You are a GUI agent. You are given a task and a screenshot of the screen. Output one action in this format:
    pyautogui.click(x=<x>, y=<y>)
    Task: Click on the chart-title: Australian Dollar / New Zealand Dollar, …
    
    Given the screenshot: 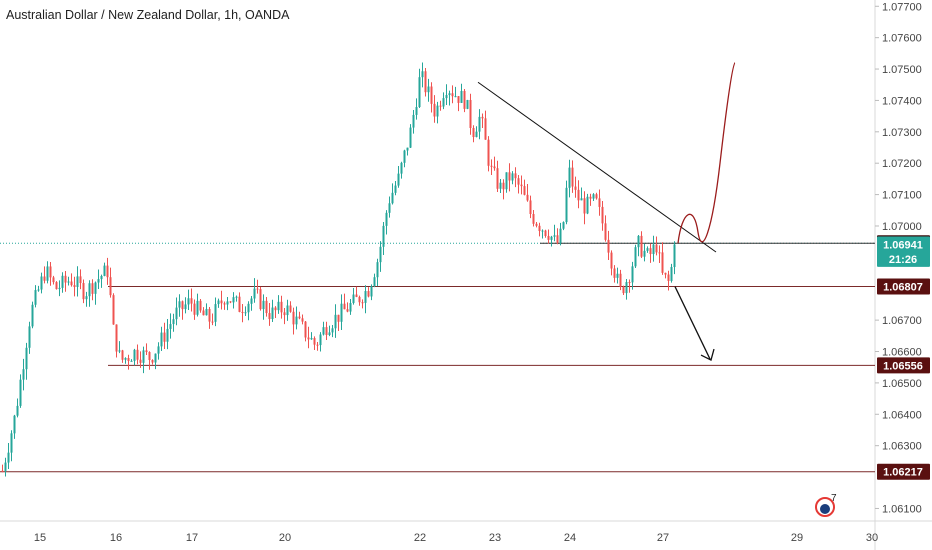 What is the action you would take?
    pyautogui.click(x=148, y=15)
    